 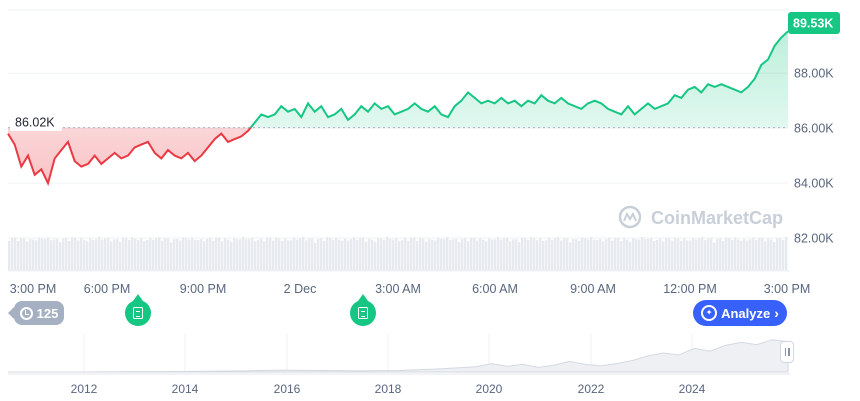 What do you see at coordinates (398, 155) in the screenshot?
I see `area-fill-below-baseline` at bounding box center [398, 155].